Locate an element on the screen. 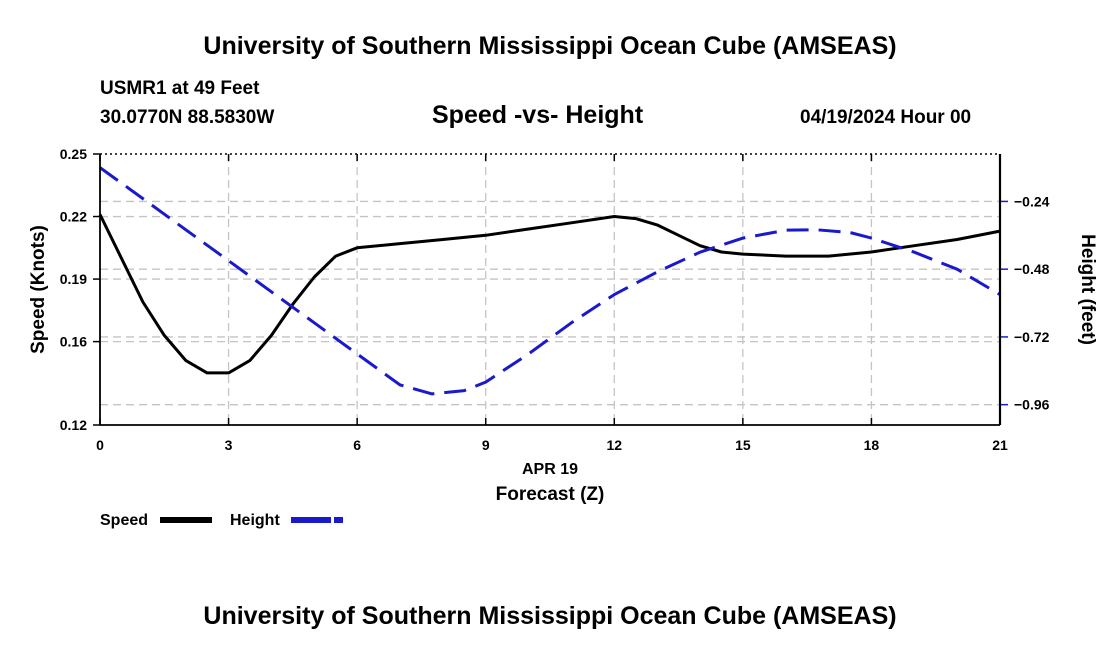 Image resolution: width=1100 pixels, height=650 pixels. y-right-tick-label: −0.72 is located at coordinates (1032, 337).